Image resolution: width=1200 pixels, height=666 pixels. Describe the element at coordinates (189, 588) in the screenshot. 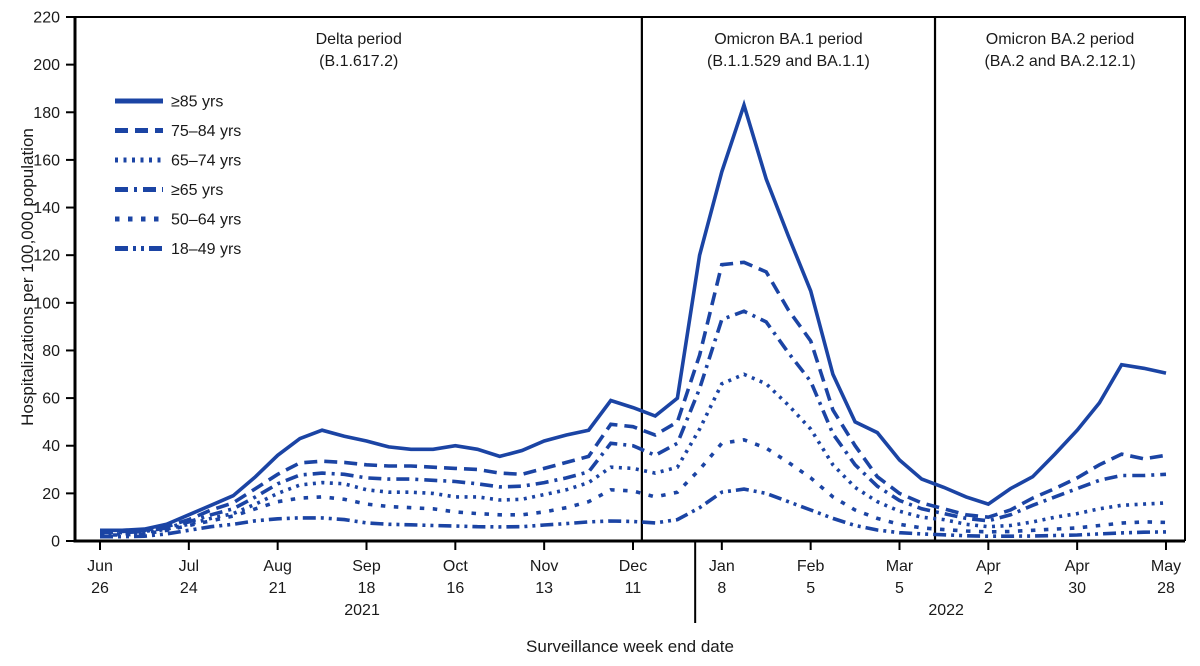

I see `x-tick-day-label: 24` at that location.